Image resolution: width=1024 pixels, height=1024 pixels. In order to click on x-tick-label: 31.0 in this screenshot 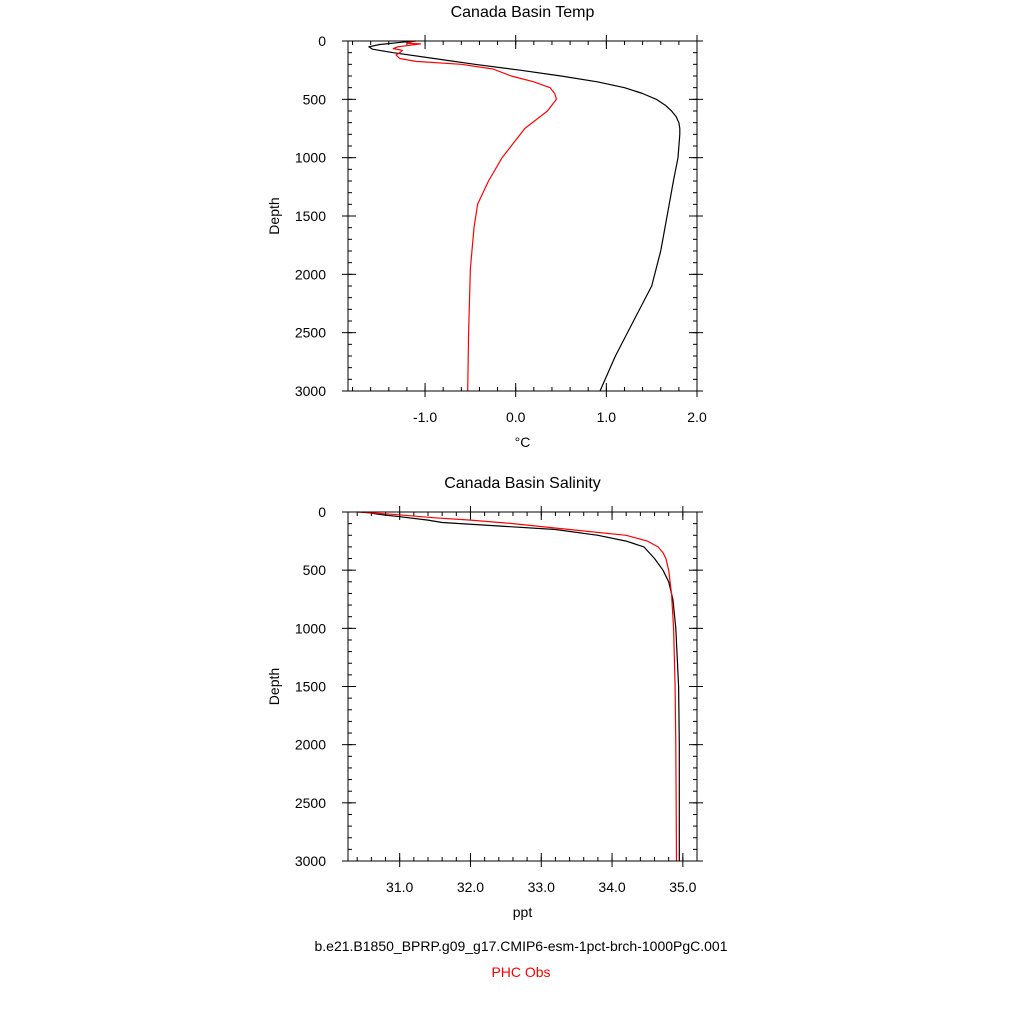, I will do `click(399, 887)`.